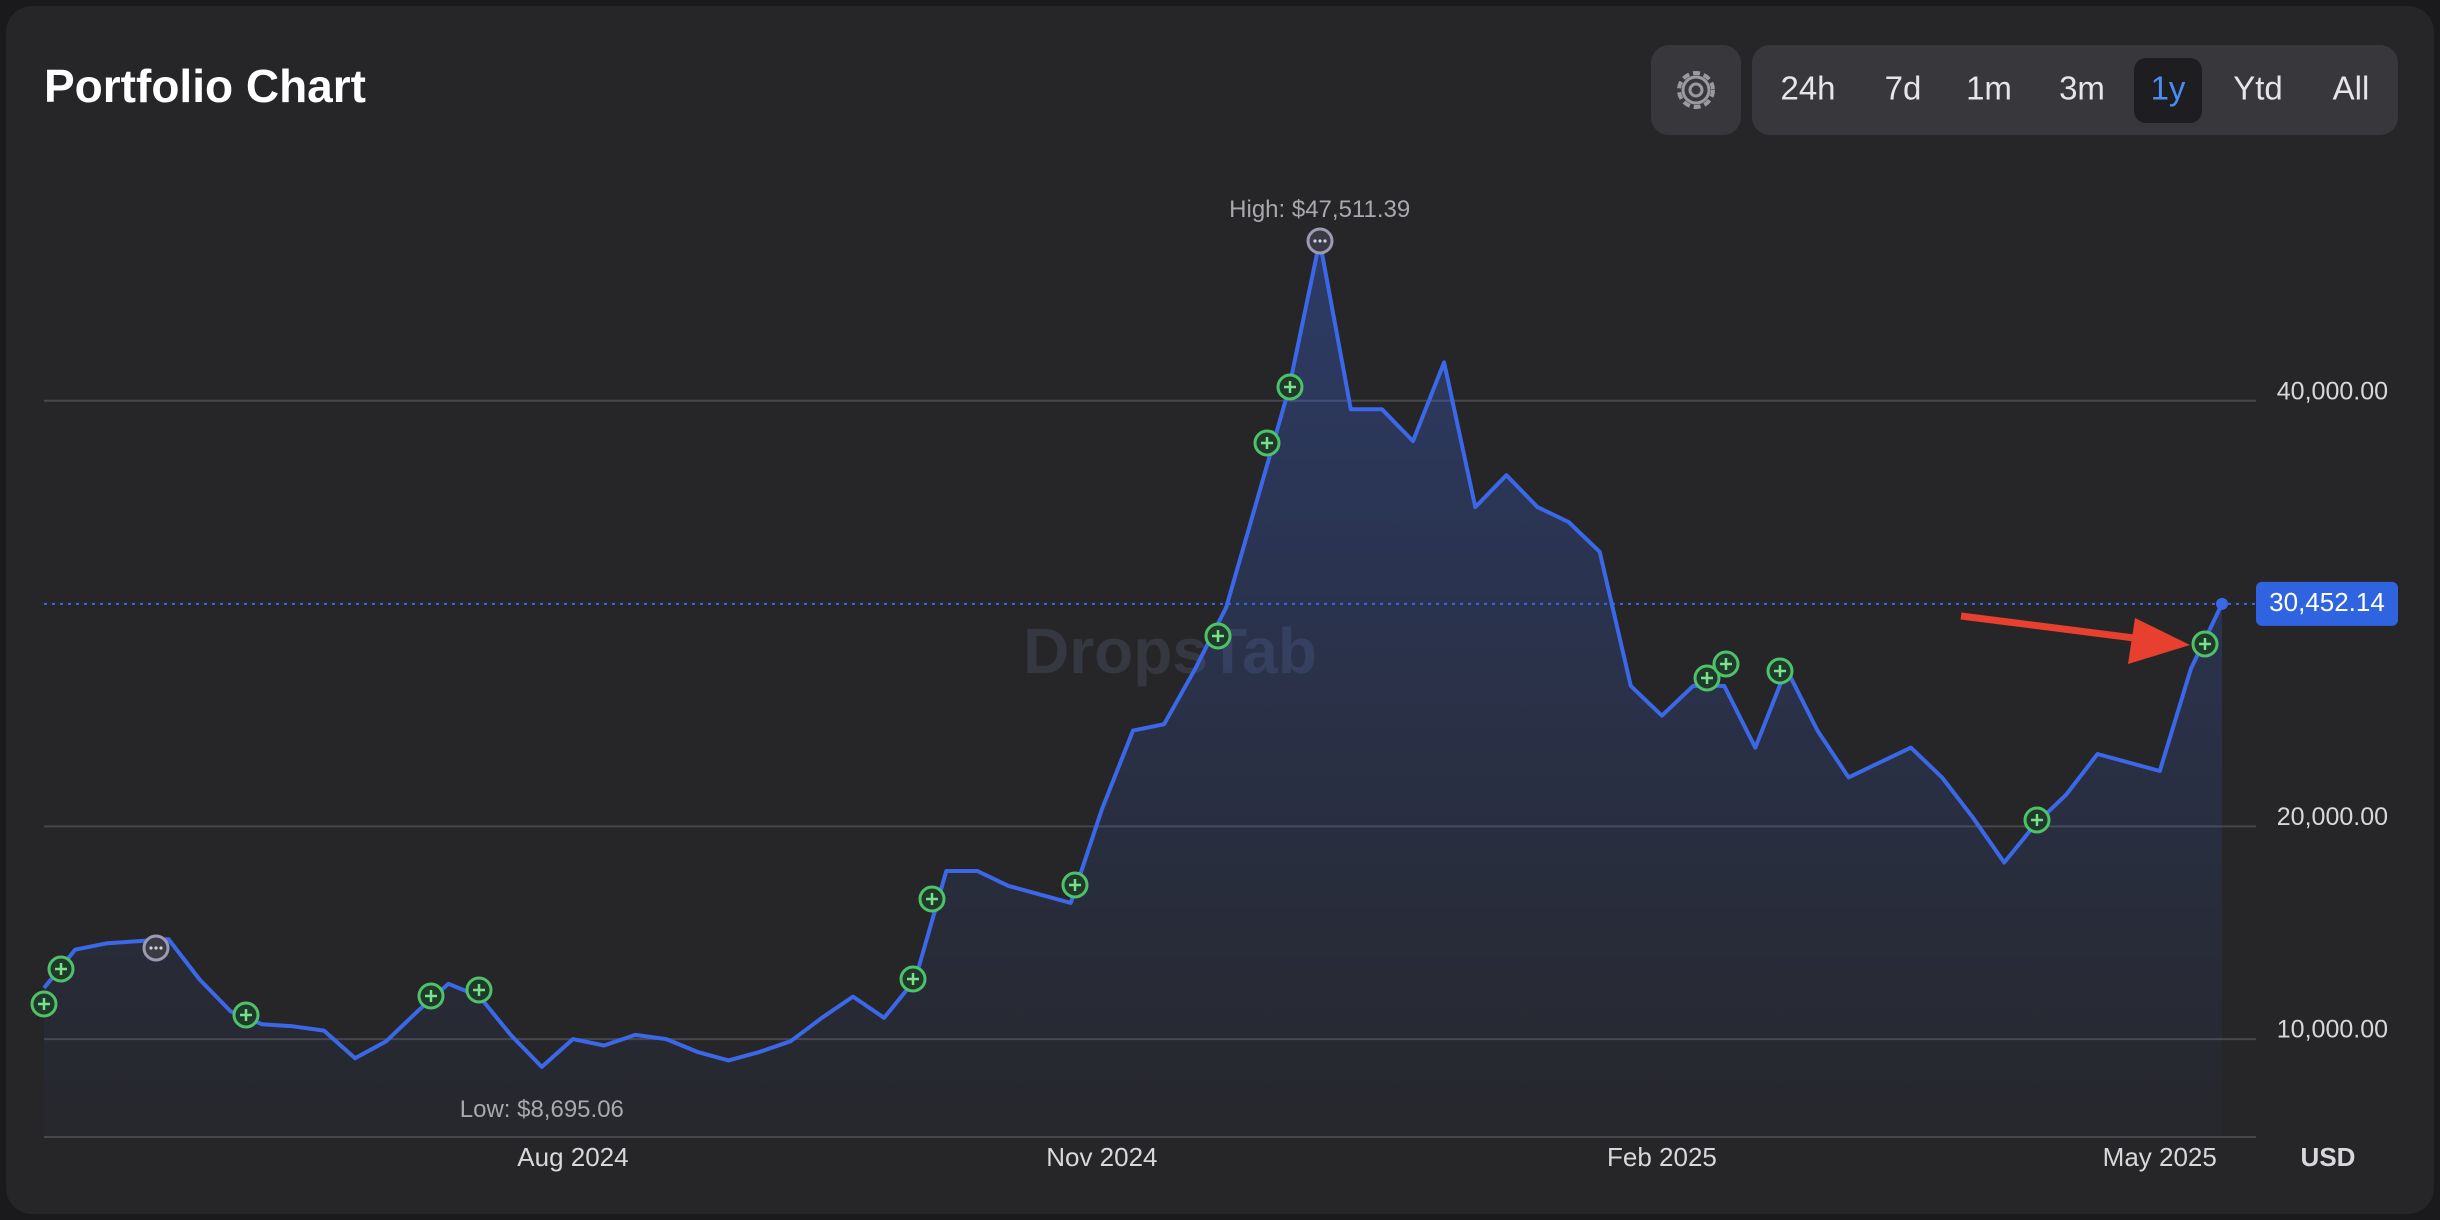 The height and width of the screenshot is (1220, 2440). Describe the element at coordinates (1101, 1157) in the screenshot. I see `x-tick-label: Nov 2024` at that location.